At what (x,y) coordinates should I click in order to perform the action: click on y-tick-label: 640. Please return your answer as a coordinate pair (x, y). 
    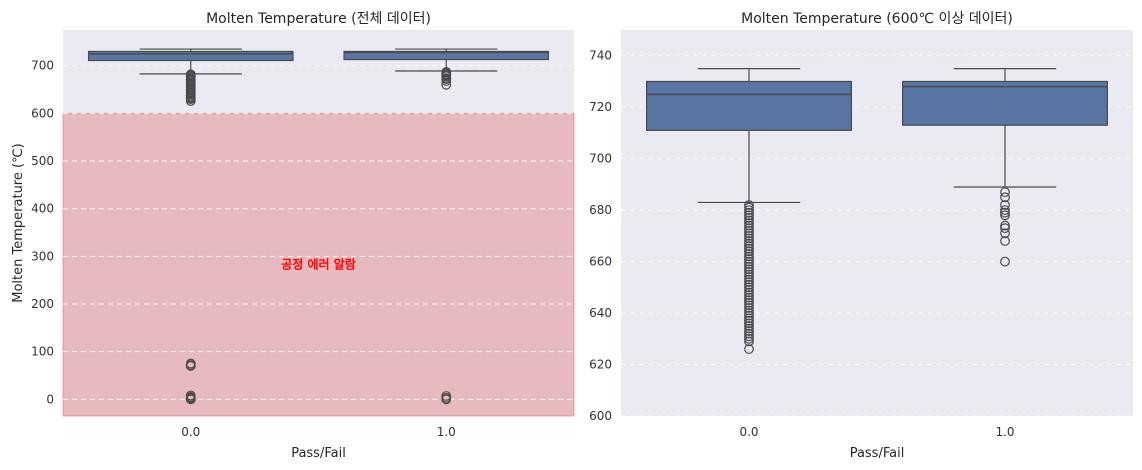
    Looking at the image, I should click on (600, 313).